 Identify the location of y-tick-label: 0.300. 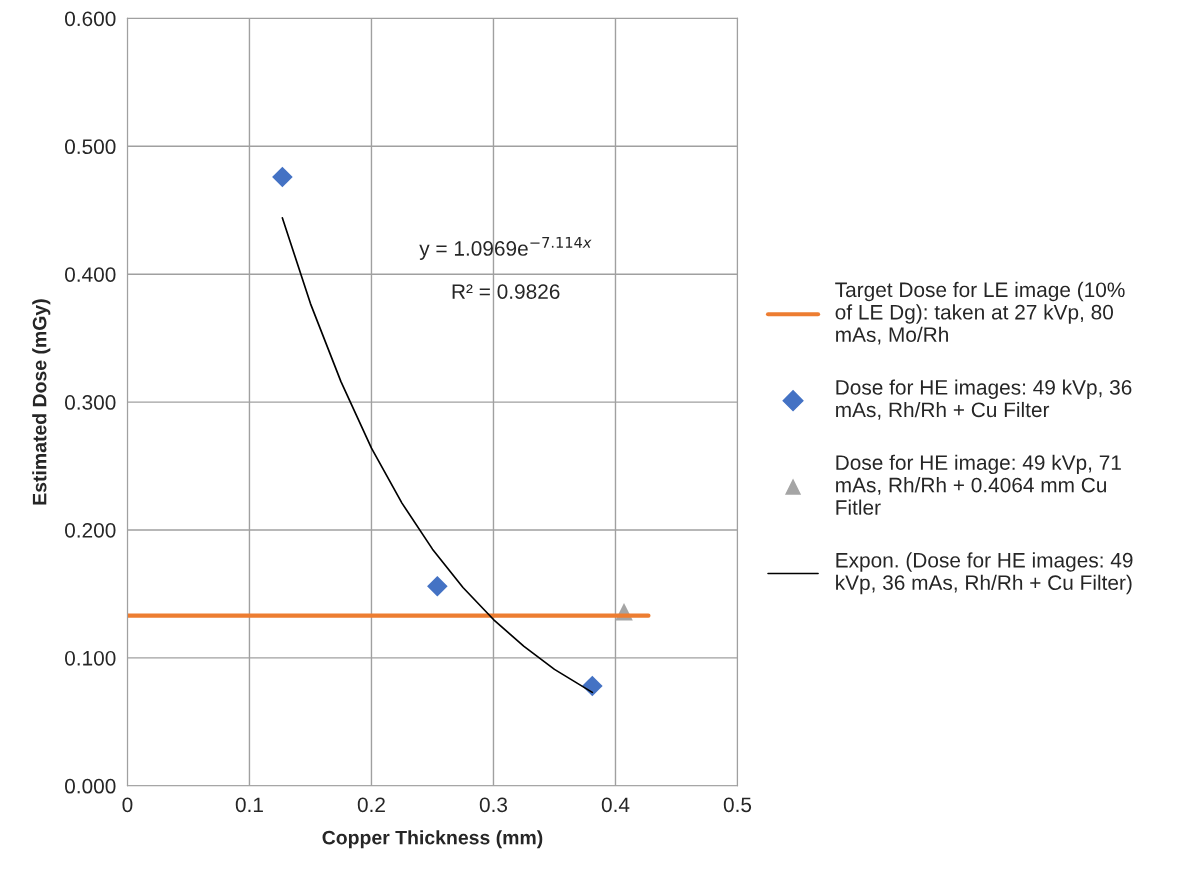
(90, 402).